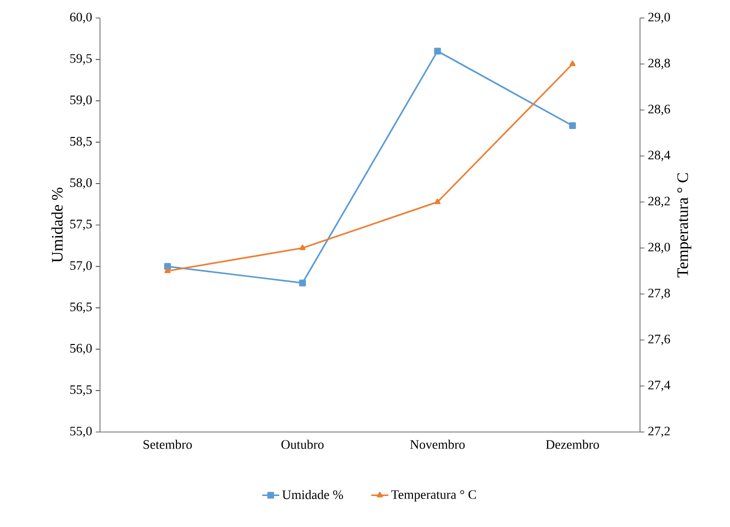 The width and height of the screenshot is (730, 527). Describe the element at coordinates (81, 266) in the screenshot. I see `y-tick-label: 57,0` at that location.